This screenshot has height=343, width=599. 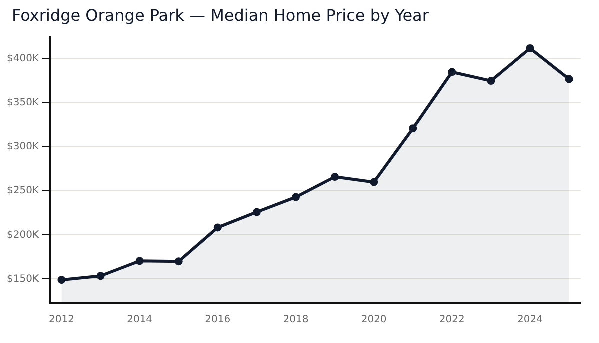 What do you see at coordinates (23, 235) in the screenshot?
I see `y-tick-label: $200K` at bounding box center [23, 235].